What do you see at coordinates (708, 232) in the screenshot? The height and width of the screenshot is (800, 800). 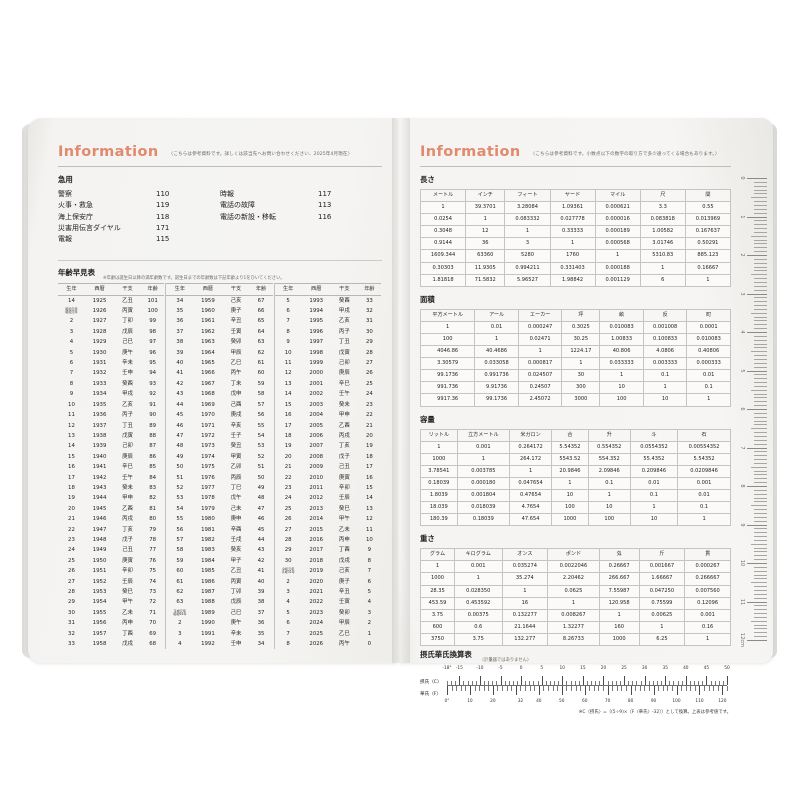 I see `unit-cell: 0.167637` at bounding box center [708, 232].